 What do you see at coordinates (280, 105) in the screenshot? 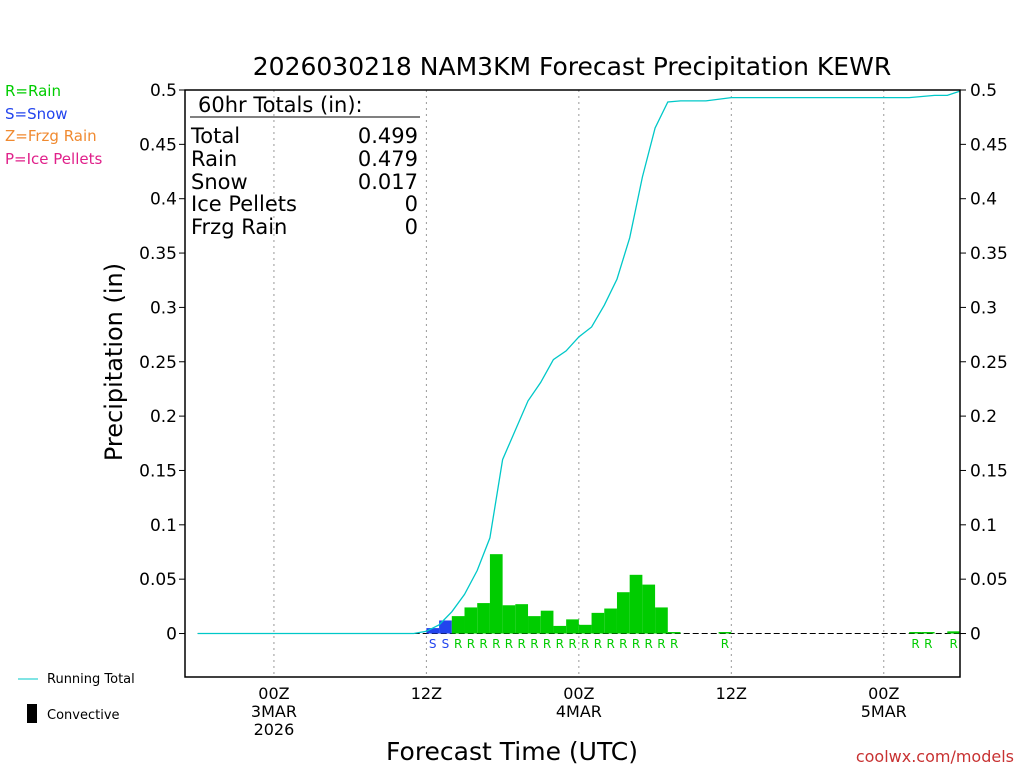
I see `totals-header: 60hr Totals (in):` at bounding box center [280, 105].